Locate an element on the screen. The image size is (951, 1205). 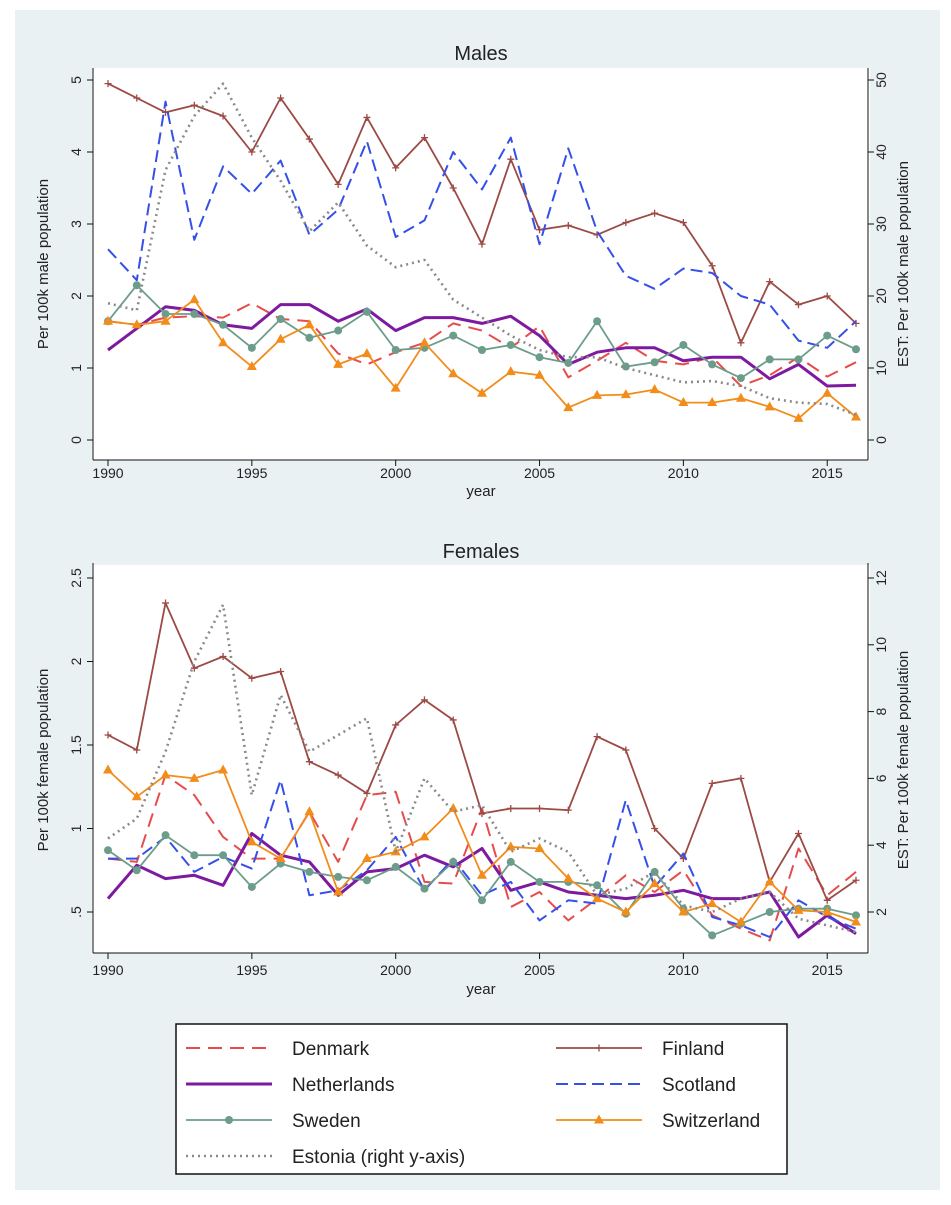
males-y2-tick-label: 20 is located at coordinates (881, 296).